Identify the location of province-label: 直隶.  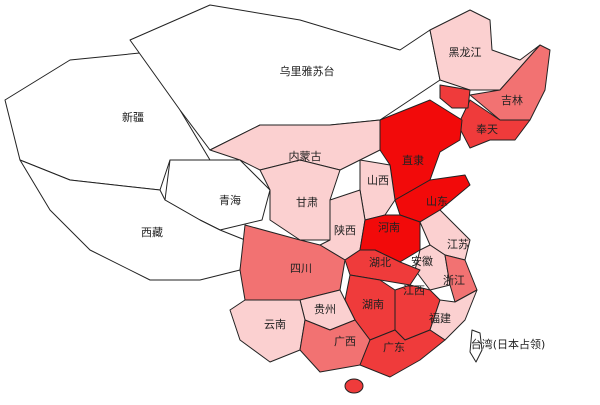
(413, 160).